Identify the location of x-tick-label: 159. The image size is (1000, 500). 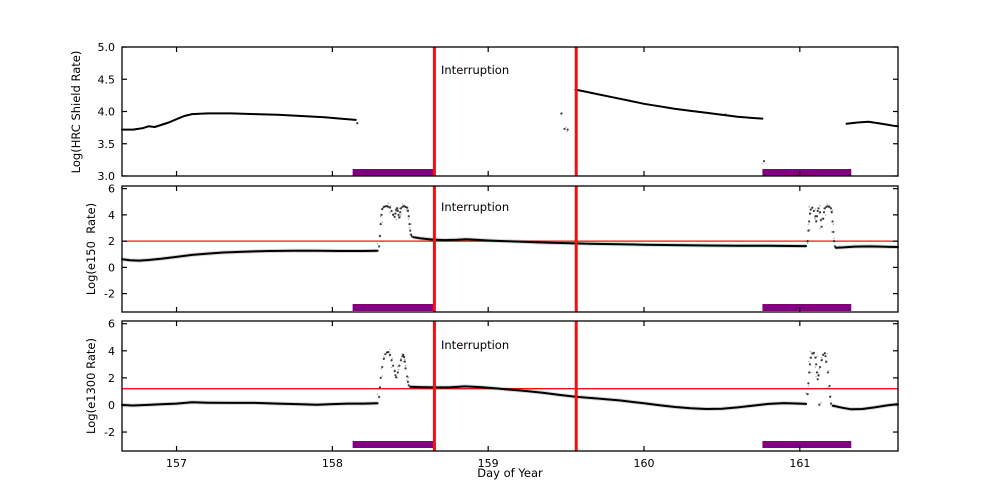
(488, 463).